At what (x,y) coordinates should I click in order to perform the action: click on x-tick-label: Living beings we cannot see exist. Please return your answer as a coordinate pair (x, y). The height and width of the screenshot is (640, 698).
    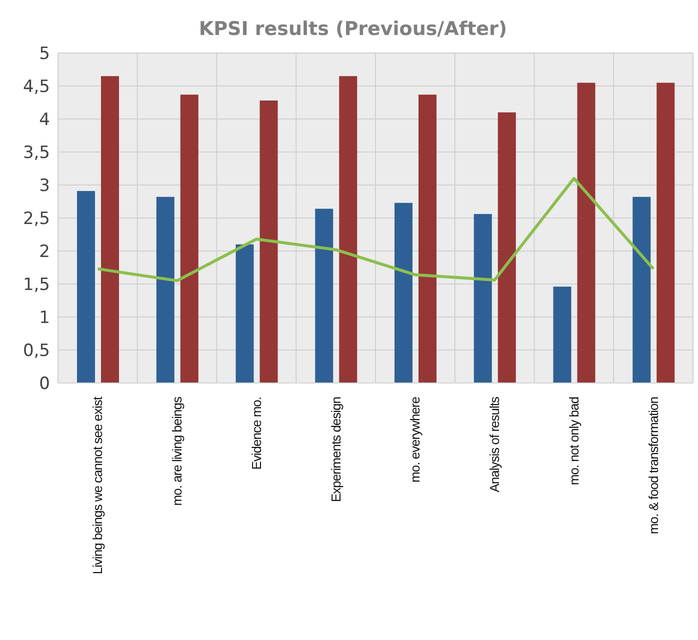
    Looking at the image, I should click on (98, 485).